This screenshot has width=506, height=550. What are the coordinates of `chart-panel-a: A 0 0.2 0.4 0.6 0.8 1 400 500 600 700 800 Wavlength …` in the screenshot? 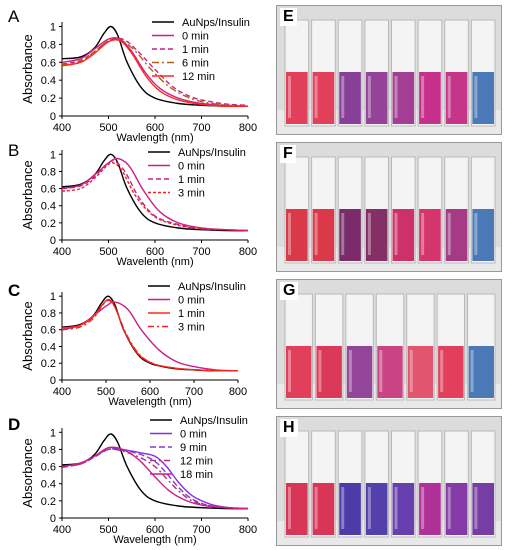 It's located at (132, 75).